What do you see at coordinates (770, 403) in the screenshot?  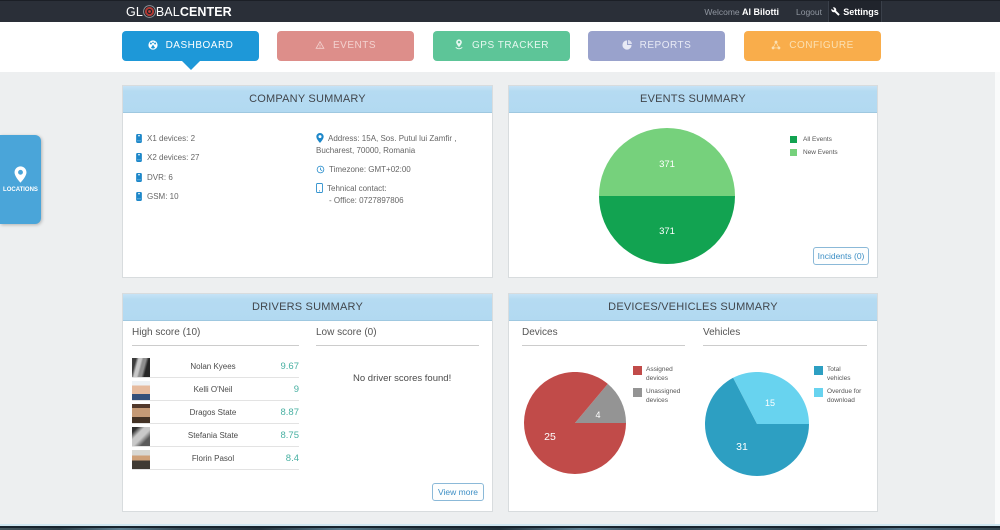 I see `svg-text: 15` at bounding box center [770, 403].